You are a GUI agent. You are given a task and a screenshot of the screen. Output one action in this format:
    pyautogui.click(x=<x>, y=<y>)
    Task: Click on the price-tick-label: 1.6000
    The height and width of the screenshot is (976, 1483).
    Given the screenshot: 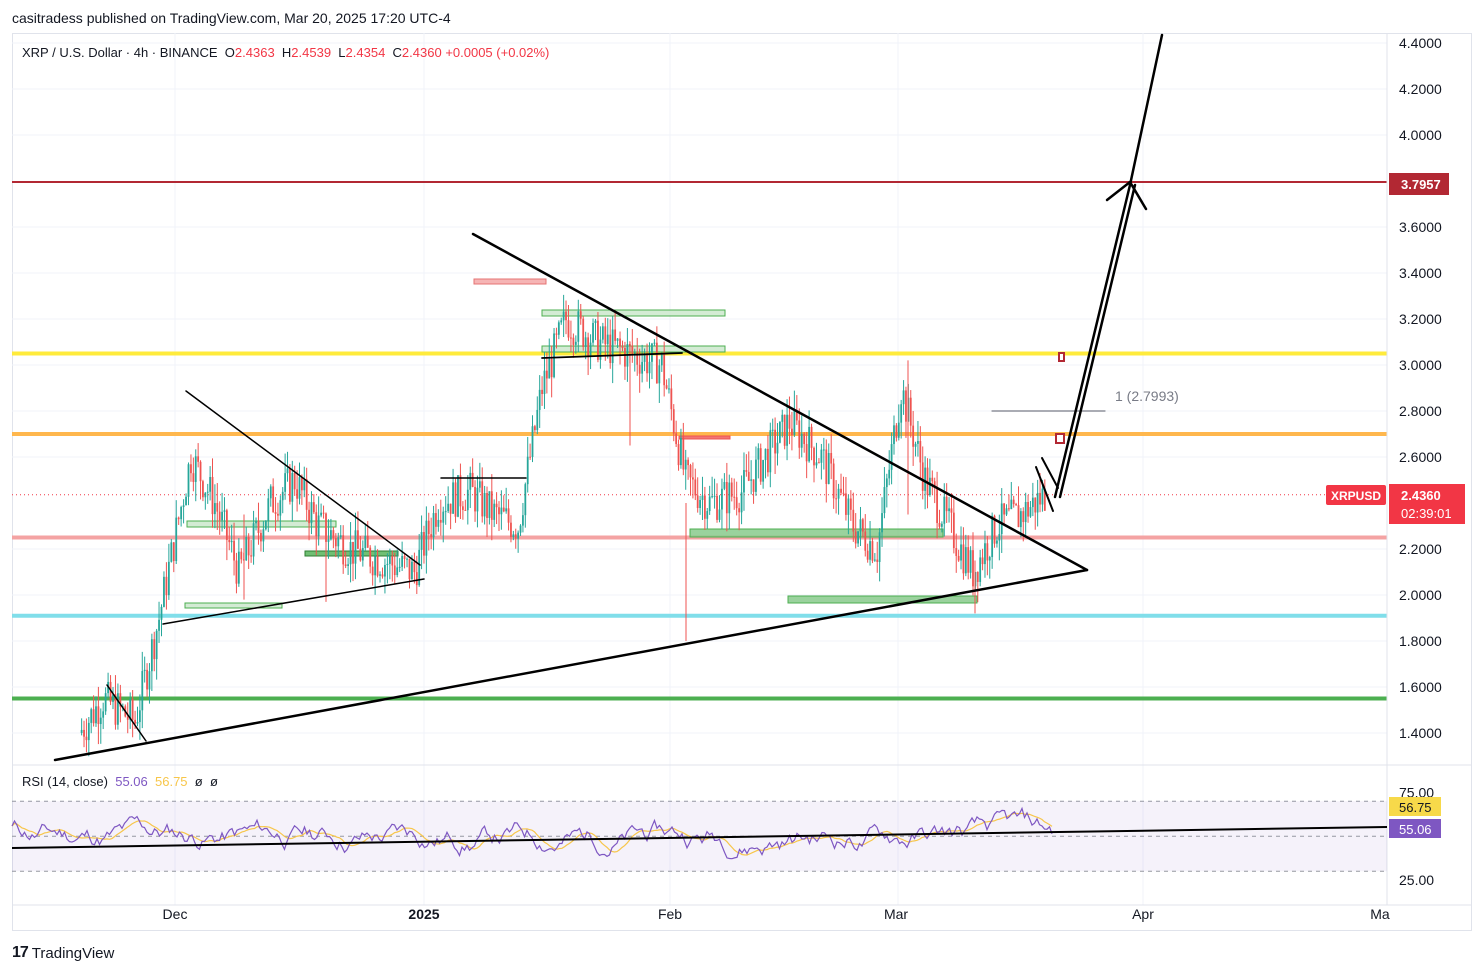 What is the action you would take?
    pyautogui.click(x=1420, y=687)
    